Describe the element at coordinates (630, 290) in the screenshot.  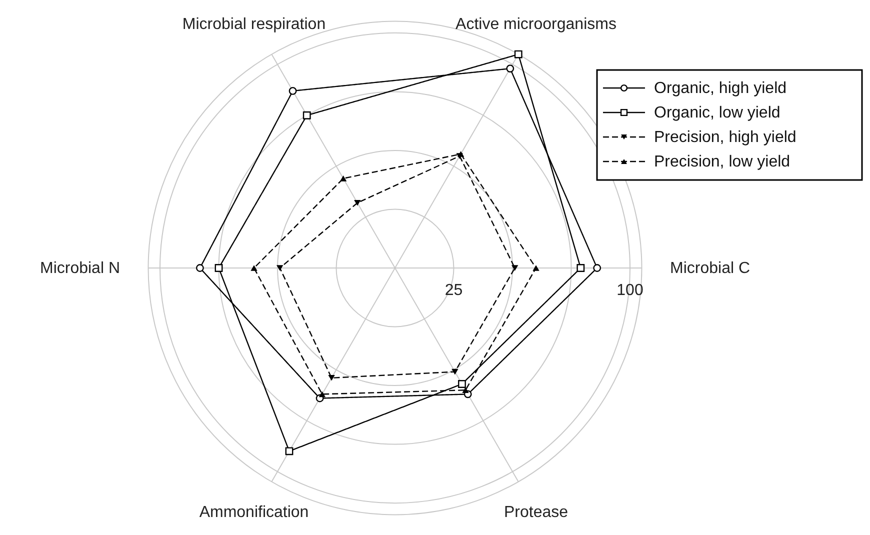
I see `y-tick-label: 100` at that location.